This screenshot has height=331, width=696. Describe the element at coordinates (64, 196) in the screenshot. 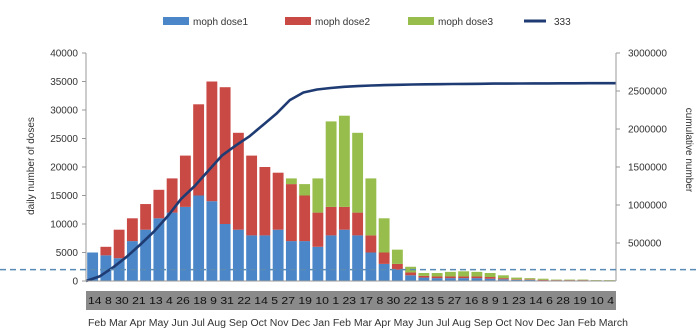

I see `y-tick-label: 15000` at that location.